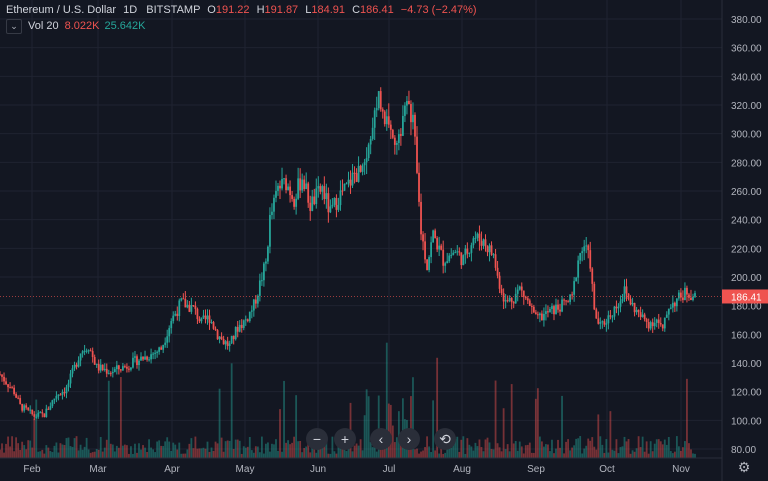  Describe the element at coordinates (232, 10) in the screenshot. I see `open-value: 191.22` at that location.